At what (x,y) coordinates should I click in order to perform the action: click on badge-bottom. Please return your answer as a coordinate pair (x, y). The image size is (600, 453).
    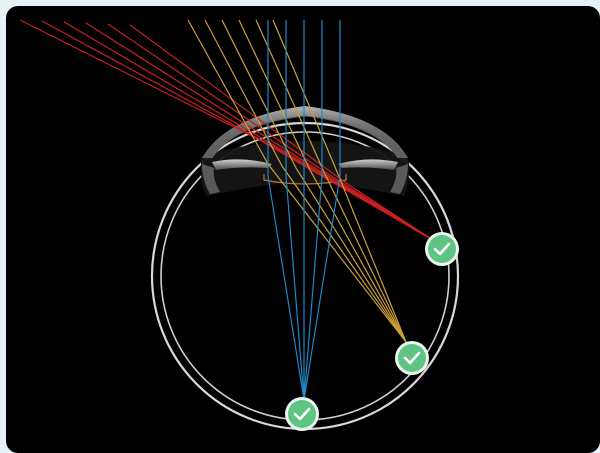
    Looking at the image, I should click on (302, 414).